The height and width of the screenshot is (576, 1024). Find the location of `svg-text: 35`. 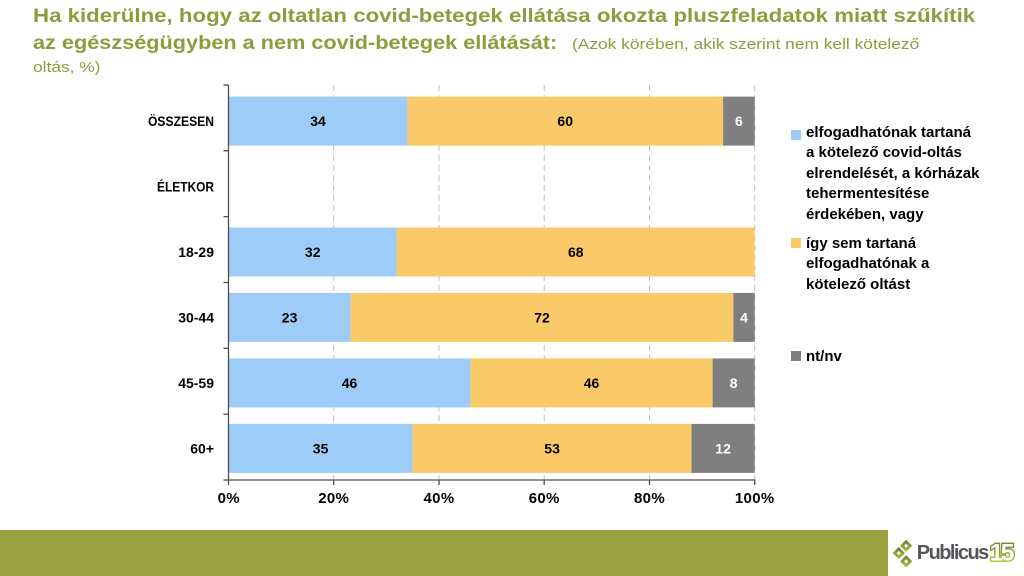

svg-text: 35 is located at coordinates (321, 448).